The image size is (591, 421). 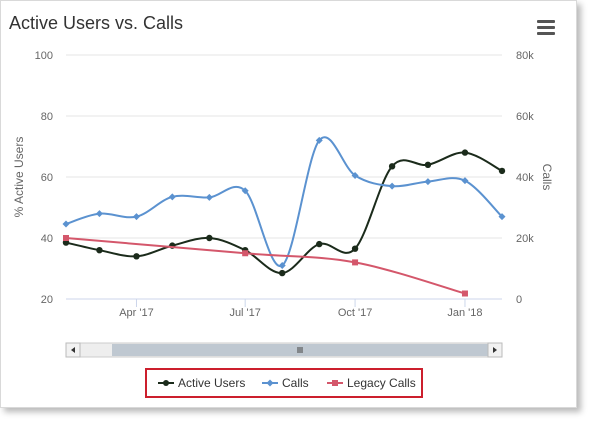 What do you see at coordinates (47, 239) in the screenshot?
I see `left-tick-label: 40` at bounding box center [47, 239].